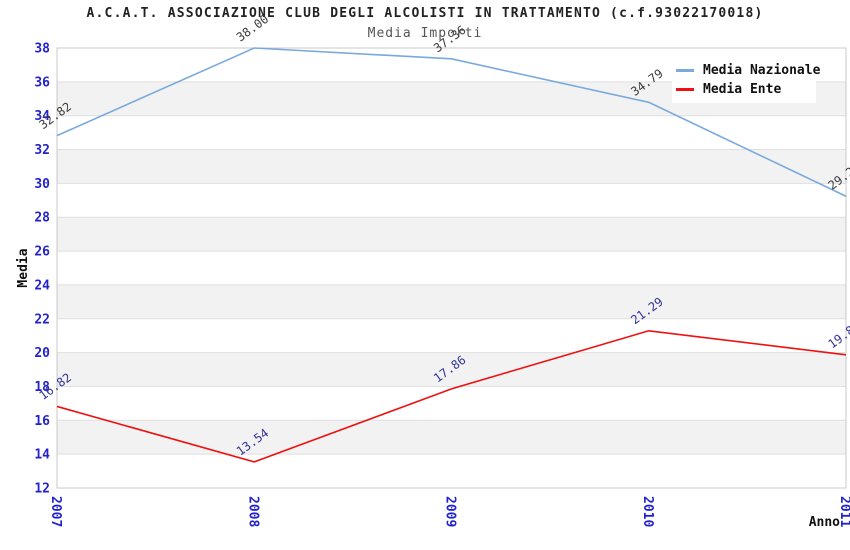 Image resolution: width=850 pixels, height=550 pixels. What do you see at coordinates (252, 28) in the screenshot?
I see `data-label-media-nazionale: 38.00` at bounding box center [252, 28].